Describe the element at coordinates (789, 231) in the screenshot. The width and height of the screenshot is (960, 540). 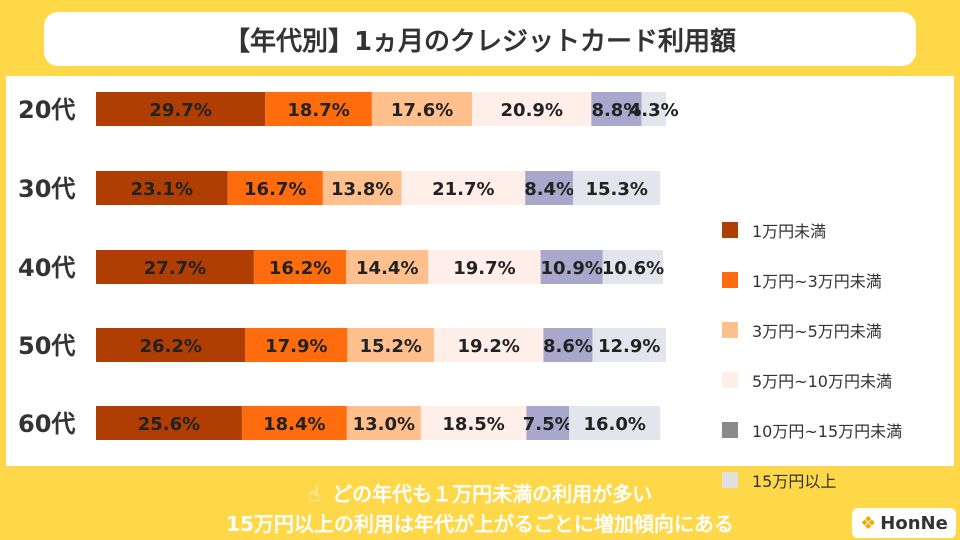
I see `legend-label-0: 1万円未満` at that location.